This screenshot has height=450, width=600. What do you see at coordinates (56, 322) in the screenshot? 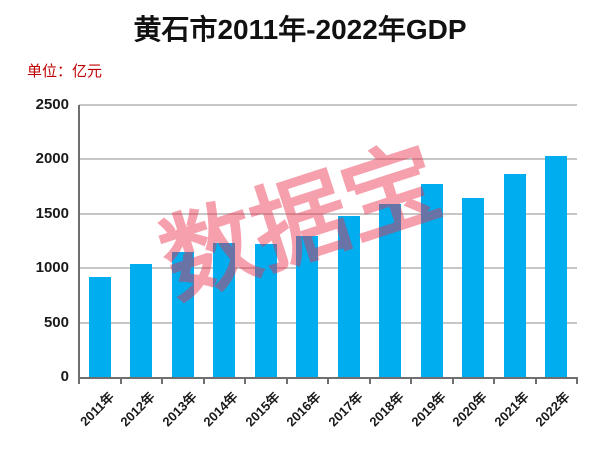
I see `y-axis-label-500: 500` at bounding box center [56, 322].